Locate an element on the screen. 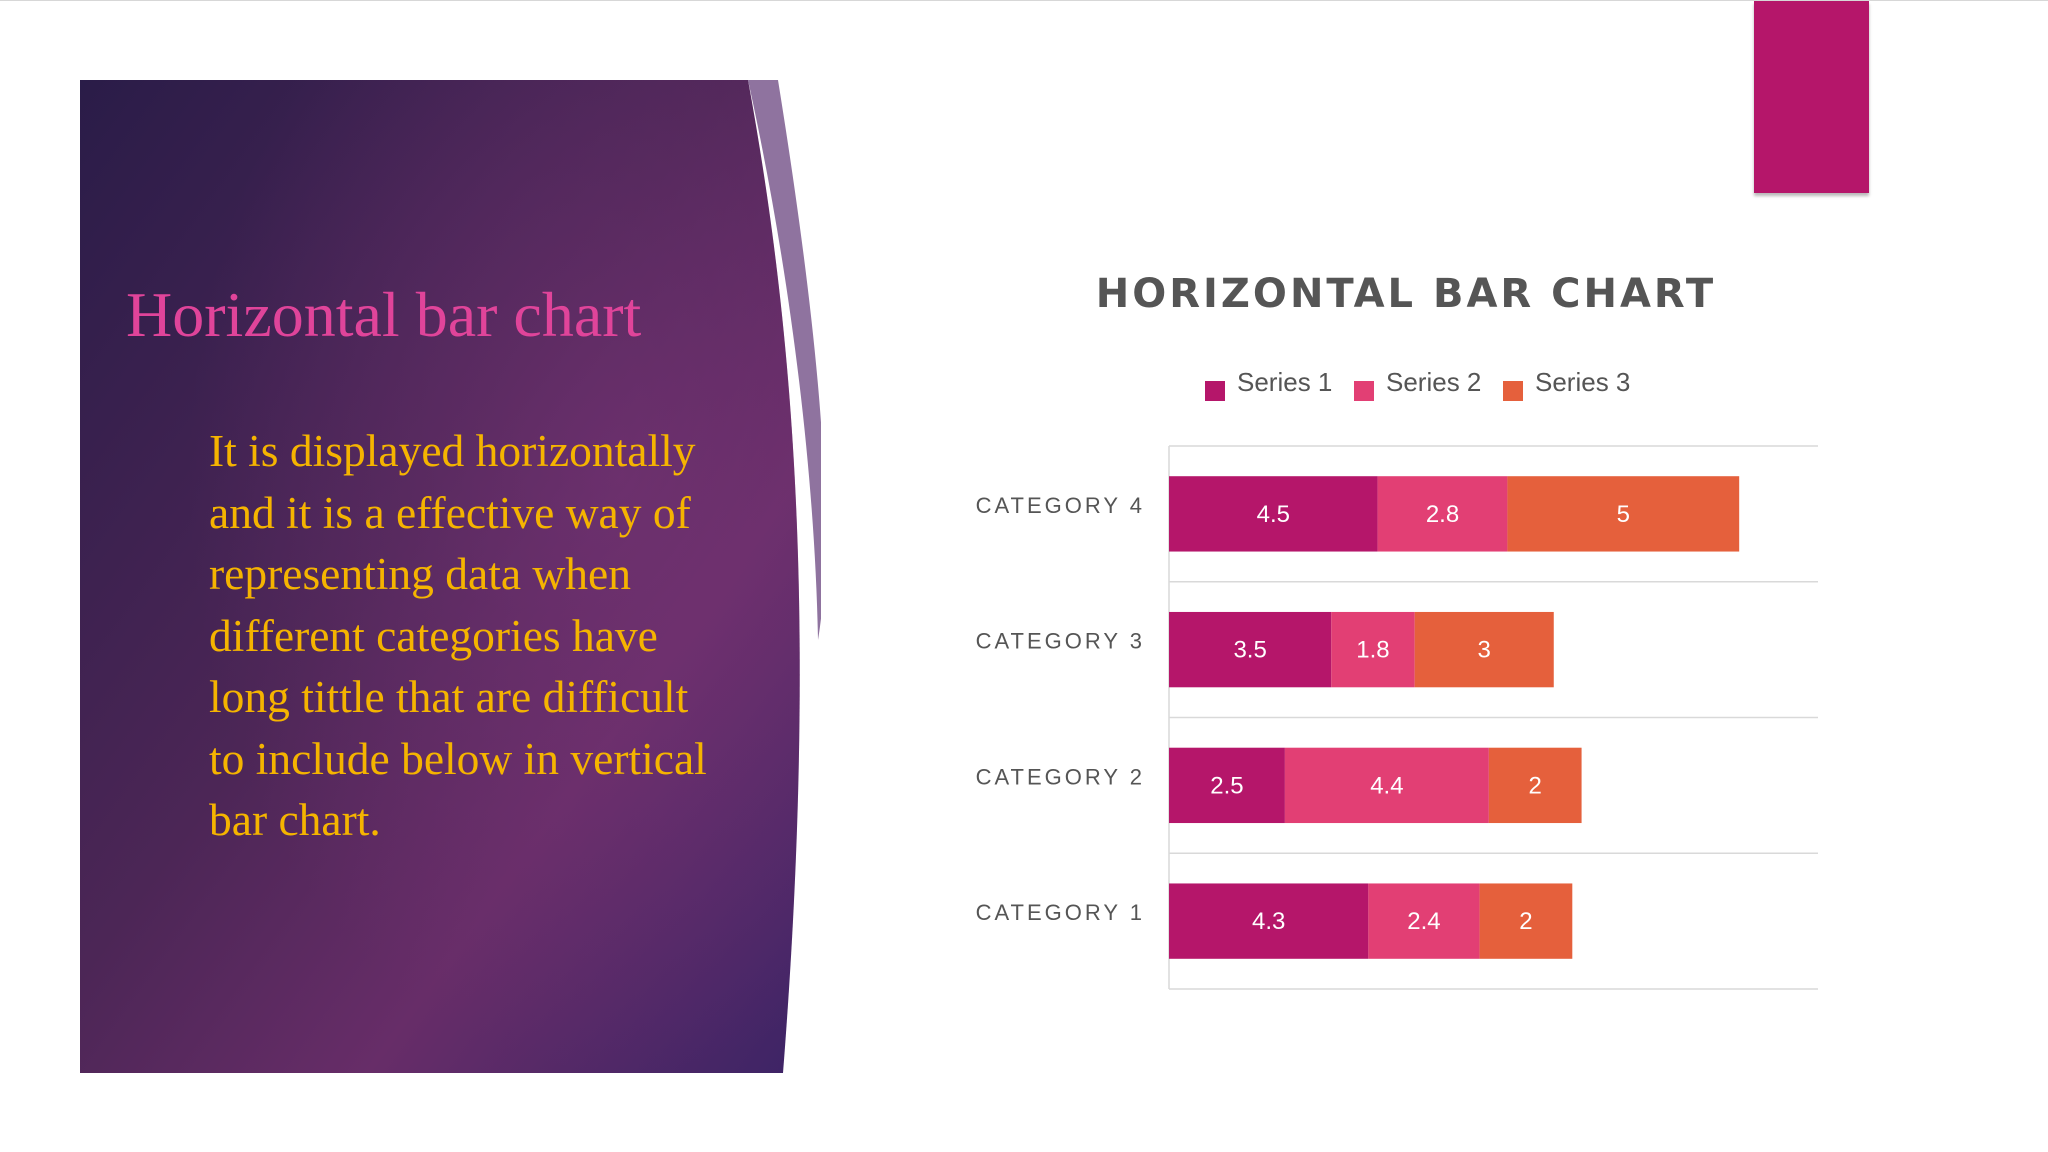 This screenshot has height=1152, width=2048. slide-title: Horizontal bar chart is located at coordinates (384, 314).